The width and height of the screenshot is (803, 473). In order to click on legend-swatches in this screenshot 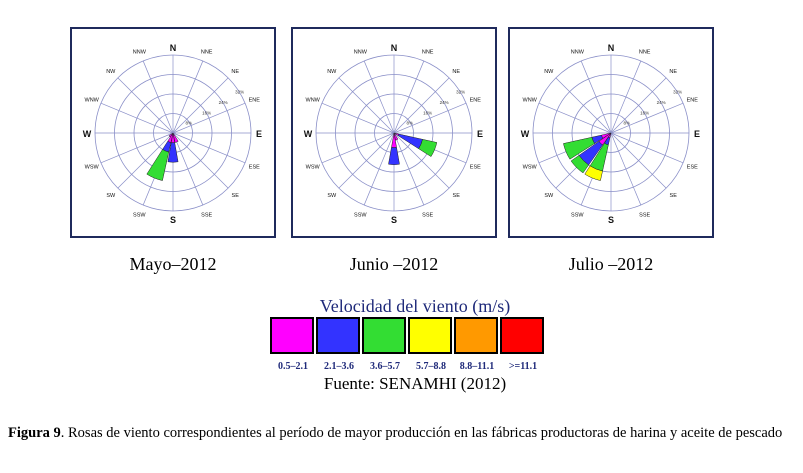, I will do `click(408, 335)`.